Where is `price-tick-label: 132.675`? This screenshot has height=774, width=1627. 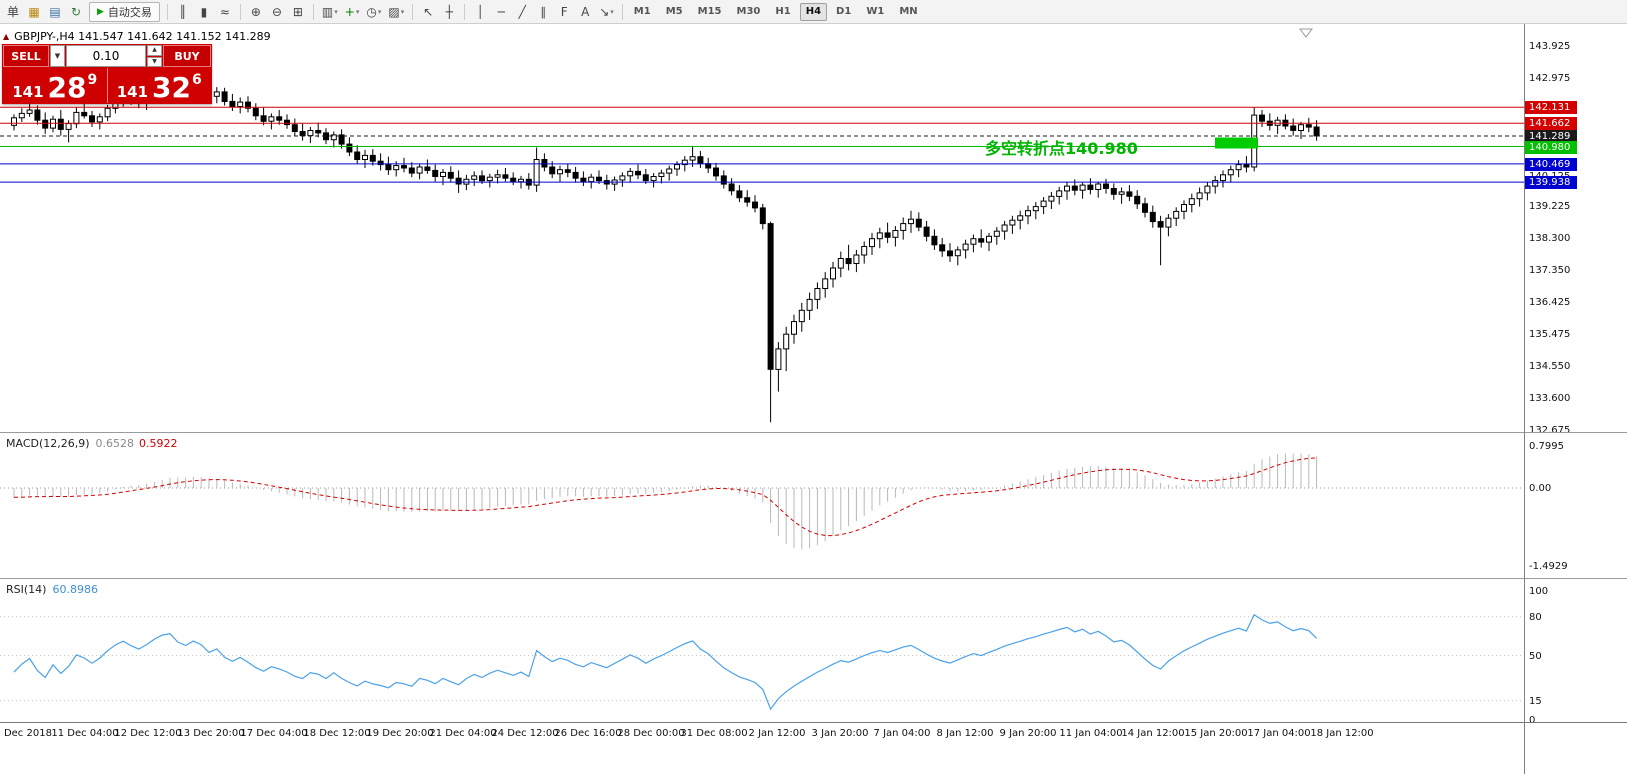
price-tick-label: 132.675 is located at coordinates (1550, 430).